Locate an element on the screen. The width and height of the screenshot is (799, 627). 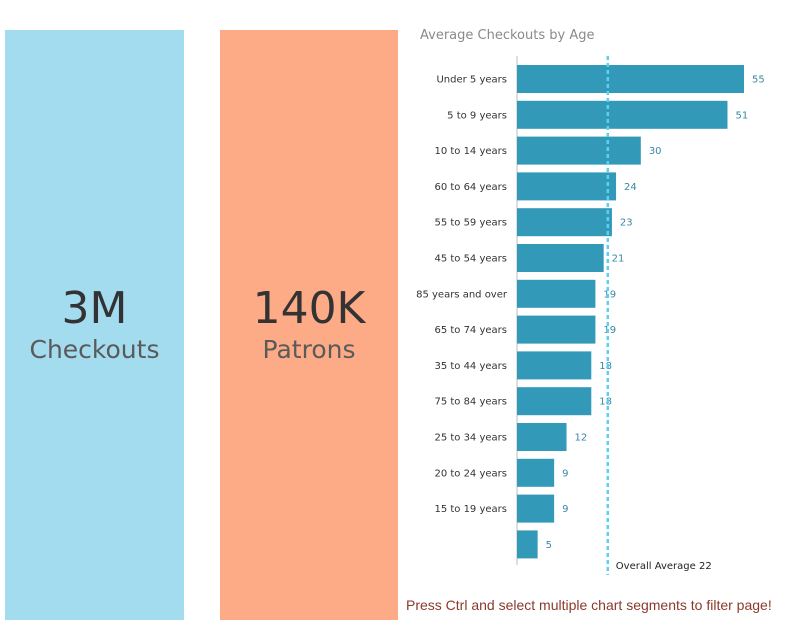
data-label: 30 is located at coordinates (655, 151).